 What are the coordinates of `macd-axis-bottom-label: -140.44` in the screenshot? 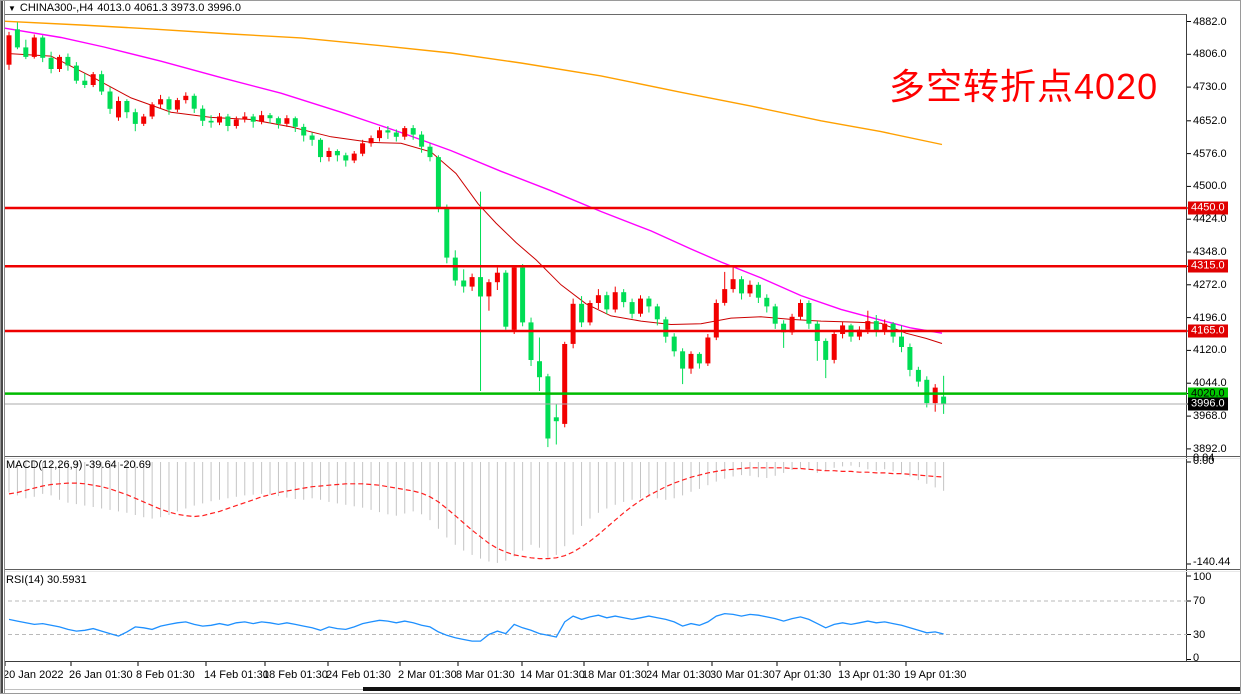 It's located at (1212, 562).